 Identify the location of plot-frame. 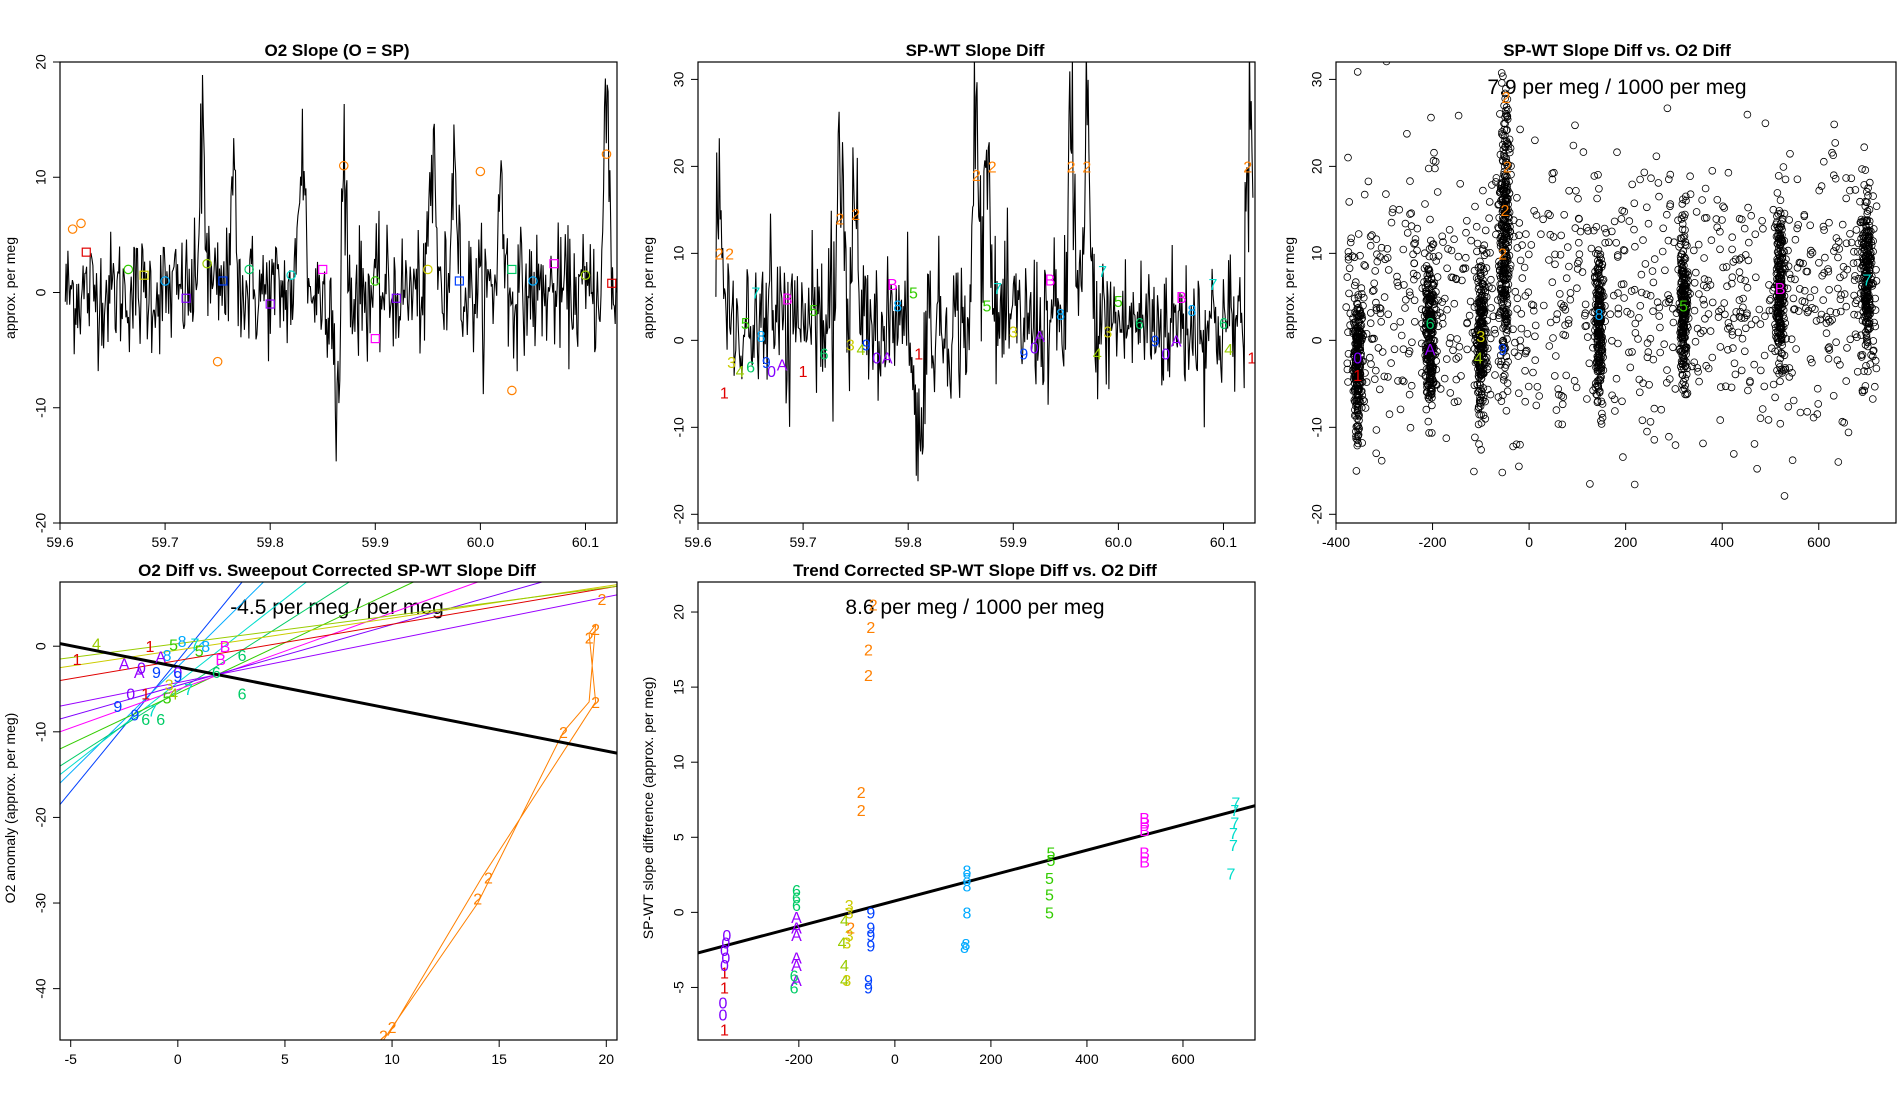
(976, 292).